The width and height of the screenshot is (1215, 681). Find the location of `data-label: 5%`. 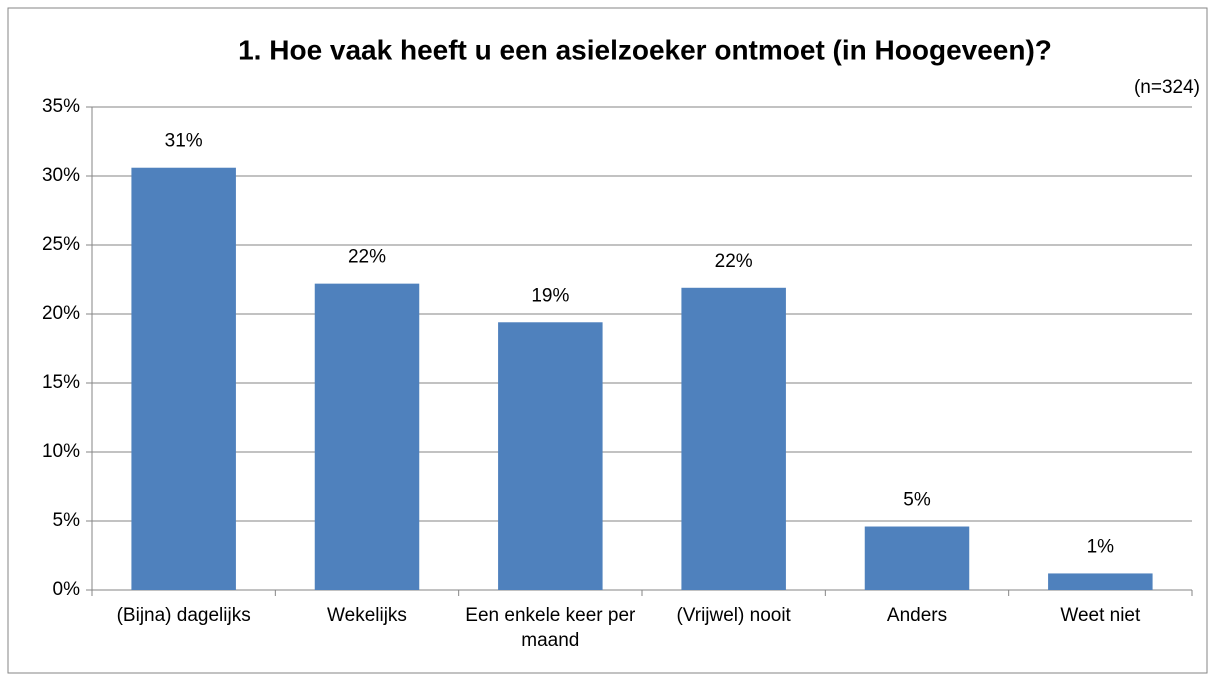

data-label: 5% is located at coordinates (917, 500).